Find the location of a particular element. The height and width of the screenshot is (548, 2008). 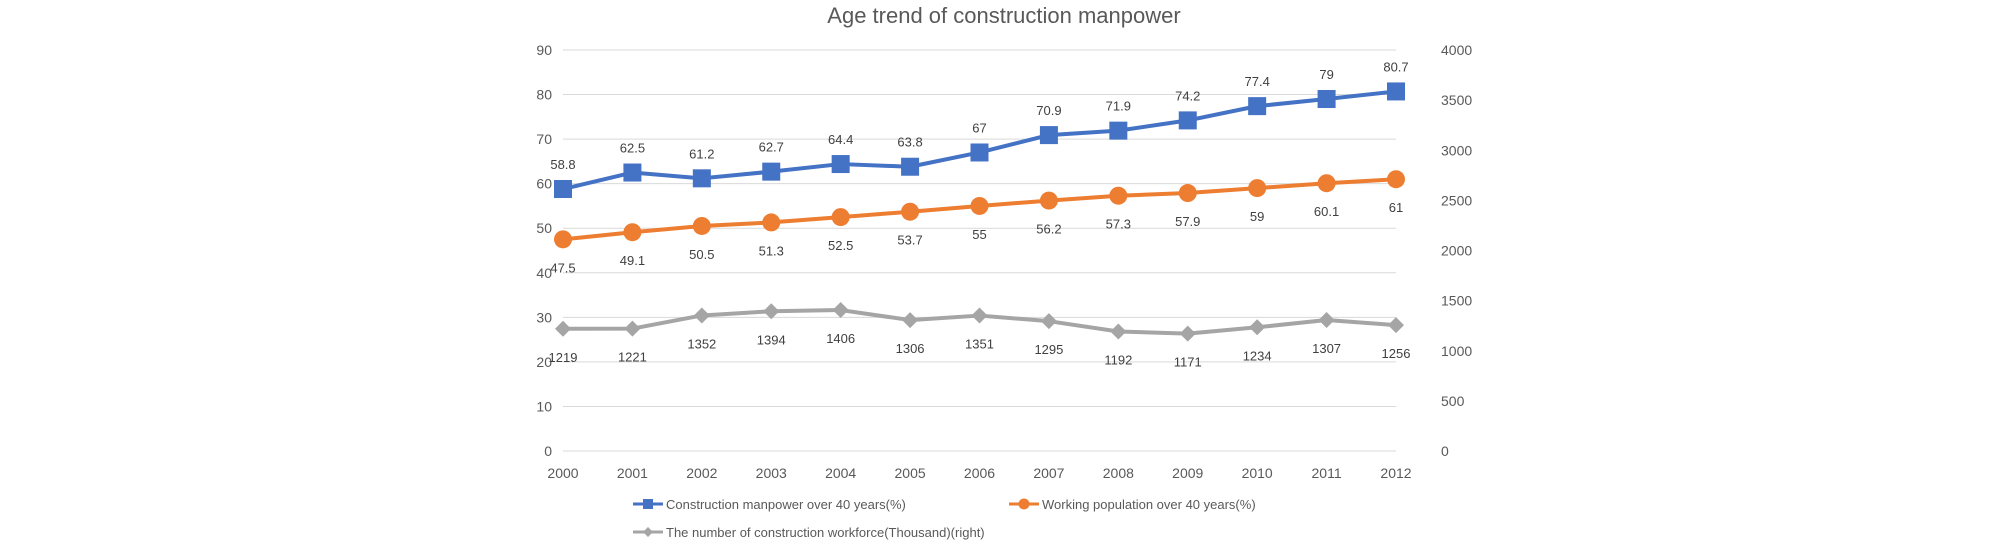

data-label: 1192 is located at coordinates (1118, 360).